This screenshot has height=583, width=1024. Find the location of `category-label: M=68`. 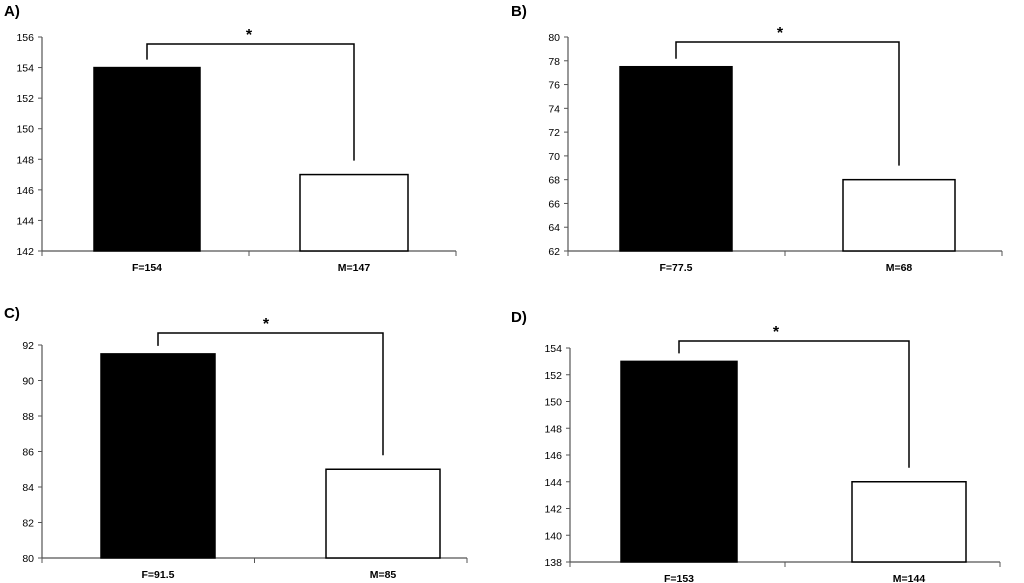

category-label: M=68 is located at coordinates (899, 268).